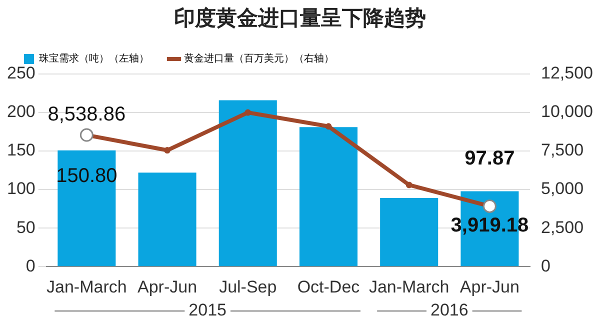 The width and height of the screenshot is (600, 321). Describe the element at coordinates (207, 310) in the screenshot. I see `text: 2015` at that location.